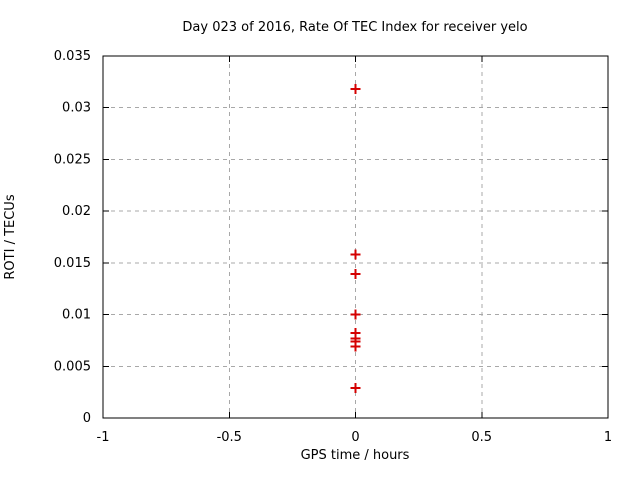 Image resolution: width=640 pixels, height=480 pixels. Describe the element at coordinates (72, 56) in the screenshot. I see `y-tick-label: 0.035` at that location.